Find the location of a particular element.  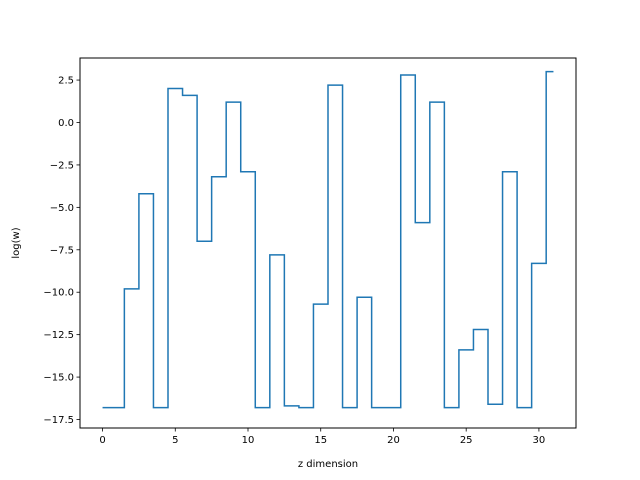

y-tick-label: 2.5 is located at coordinates (66, 81).